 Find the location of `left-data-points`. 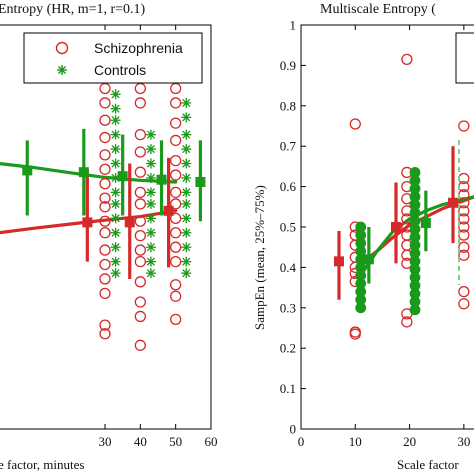

left-data-points is located at coordinates (145, 216).